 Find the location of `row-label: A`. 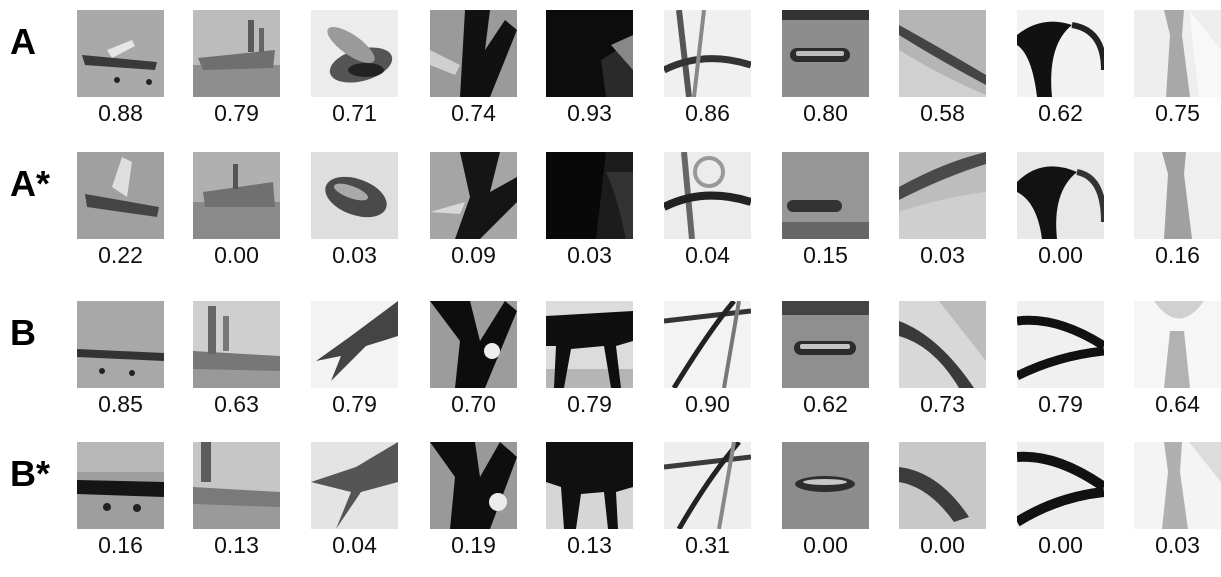

row-label: A is located at coordinates (23, 41).